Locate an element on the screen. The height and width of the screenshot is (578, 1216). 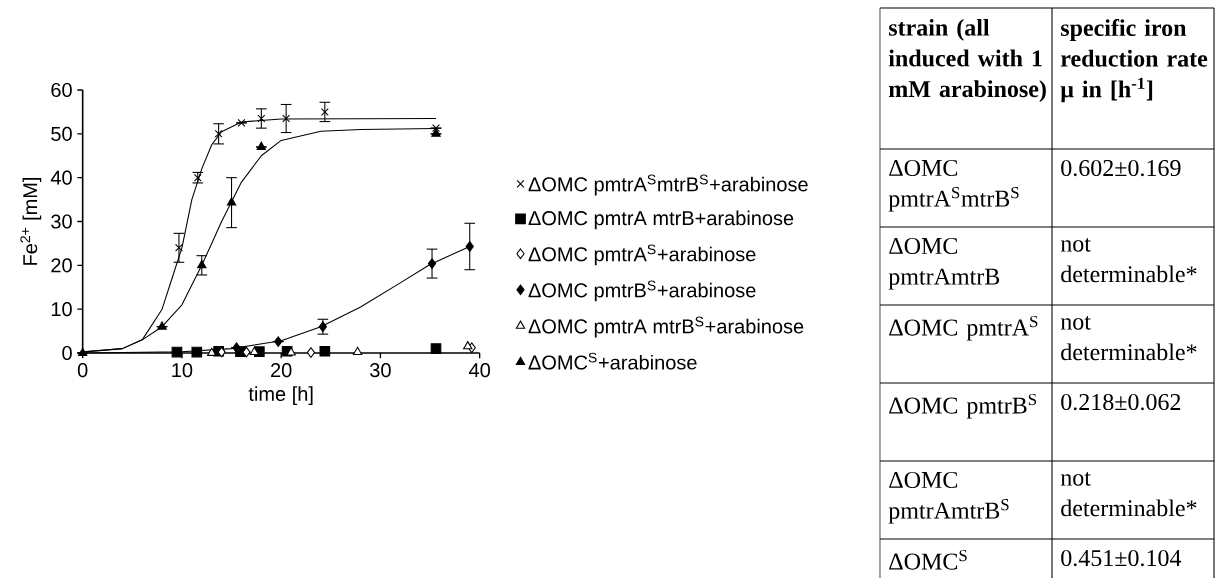
y-tick-label: 0 is located at coordinates (67, 353).